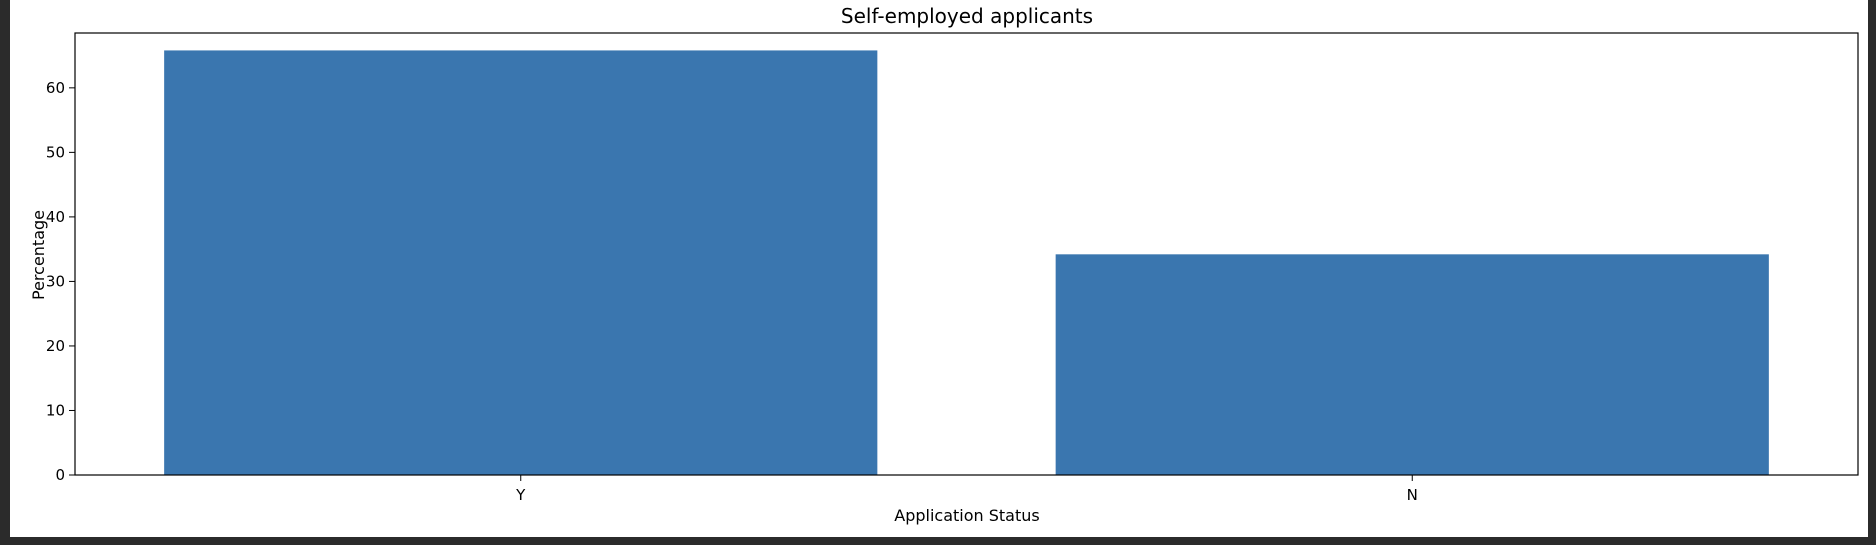 The image size is (1876, 545). I want to click on y-axis: 0 10 20 30 40 50 60, so click(60, 281).